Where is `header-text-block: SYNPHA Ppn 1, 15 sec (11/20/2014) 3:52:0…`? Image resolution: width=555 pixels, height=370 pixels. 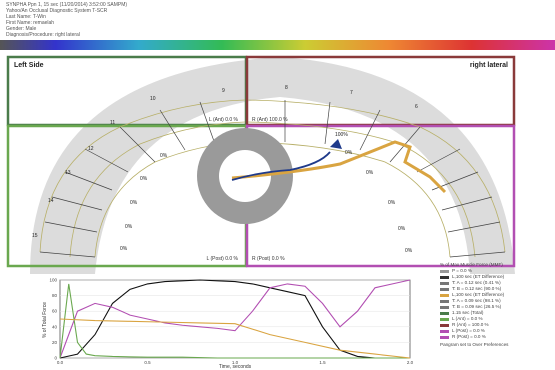
header-text-block: SYNPHA Ppn 1, 15 sec (11/20/2014) 3:52:0… is located at coordinates (171, 20).